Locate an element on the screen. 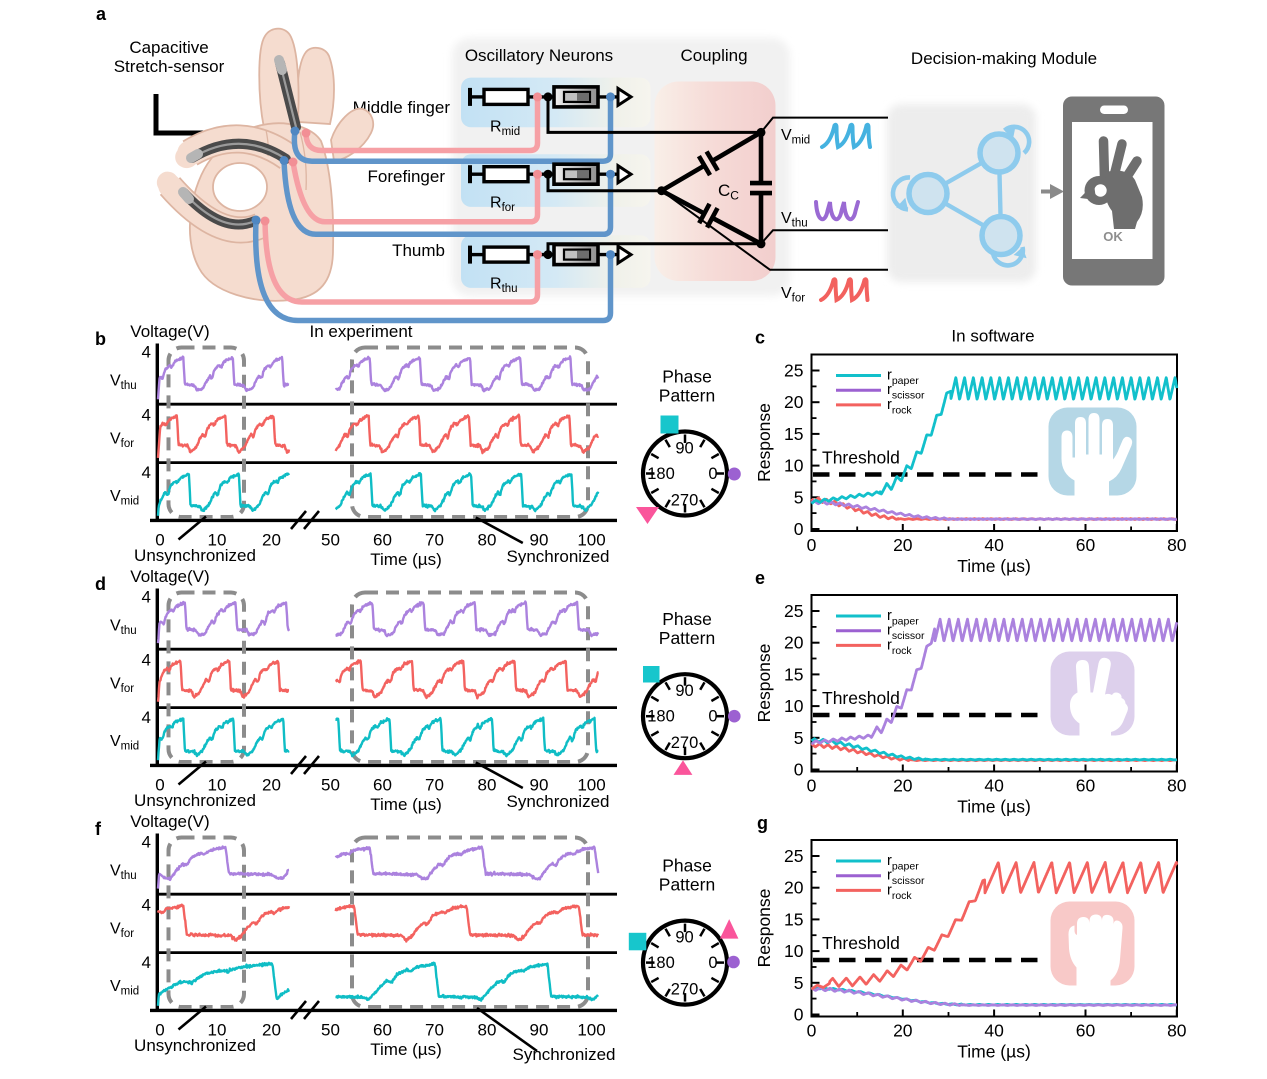  svg-text: c is located at coordinates (760, 338).